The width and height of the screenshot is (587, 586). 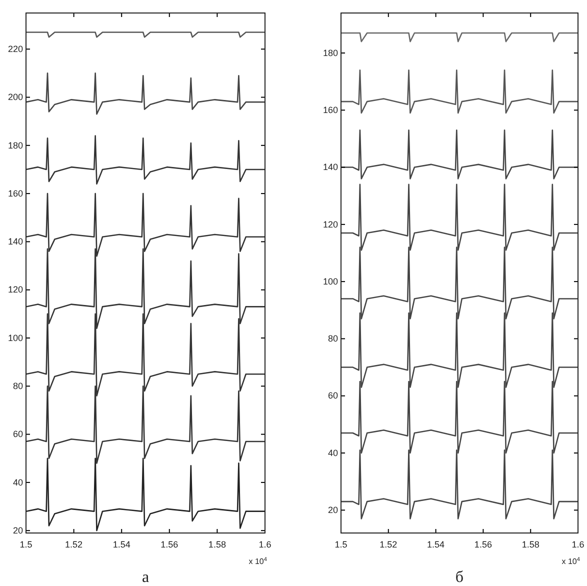 What do you see at coordinates (15, 97) in the screenshot?
I see `y-tick-label: 200` at bounding box center [15, 97].